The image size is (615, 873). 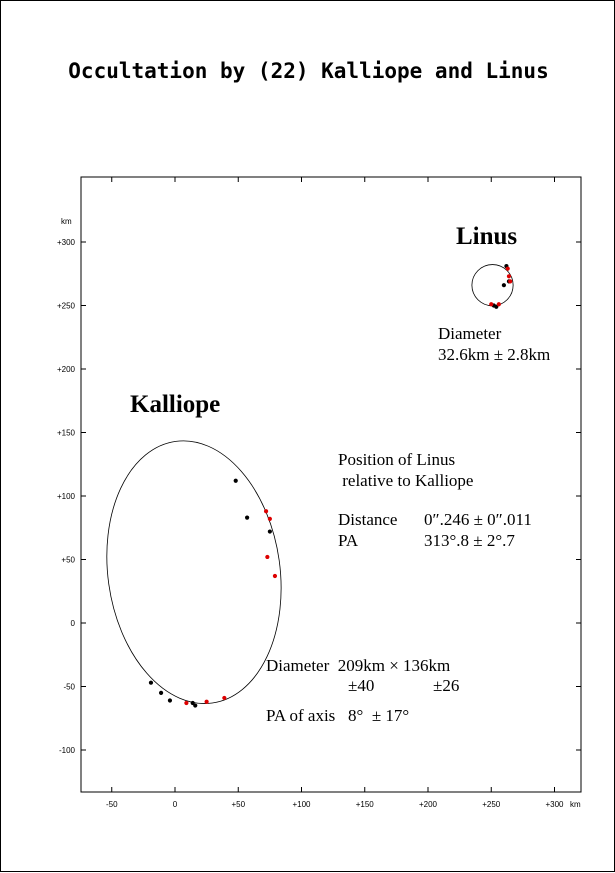 I want to click on distance-value: 0″.246 ± 0″.011, so click(x=478, y=519).